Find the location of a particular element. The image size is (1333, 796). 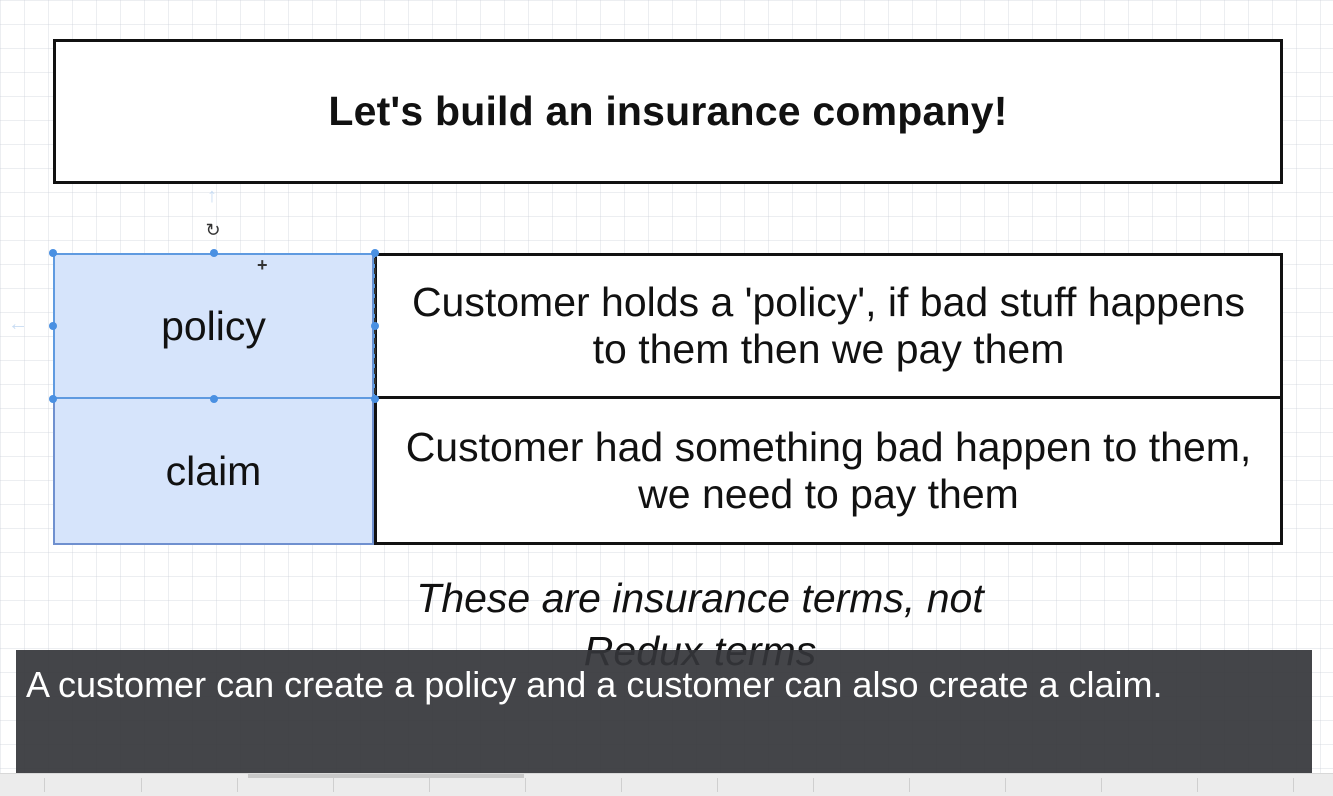

resize-handle-bottom-right is located at coordinates (375, 399).